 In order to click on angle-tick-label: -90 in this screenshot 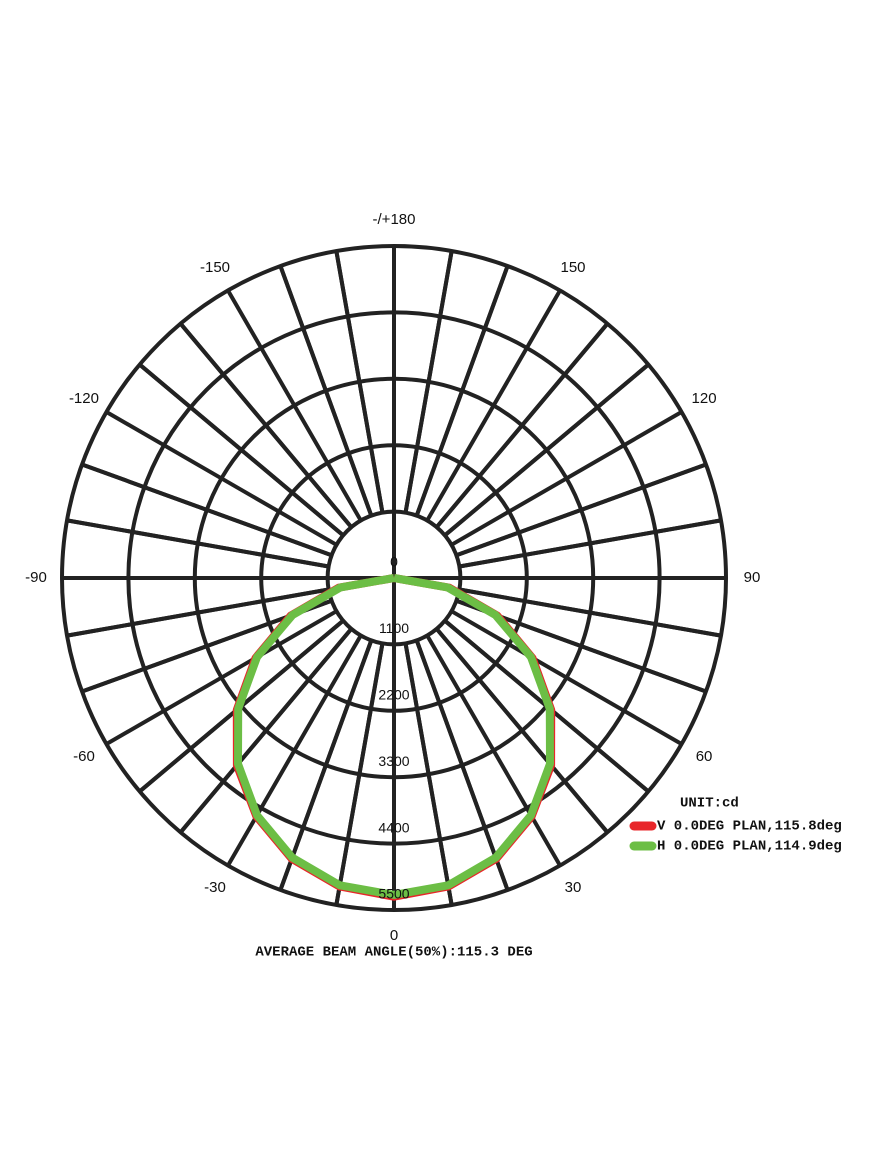, I will do `click(36, 577)`.